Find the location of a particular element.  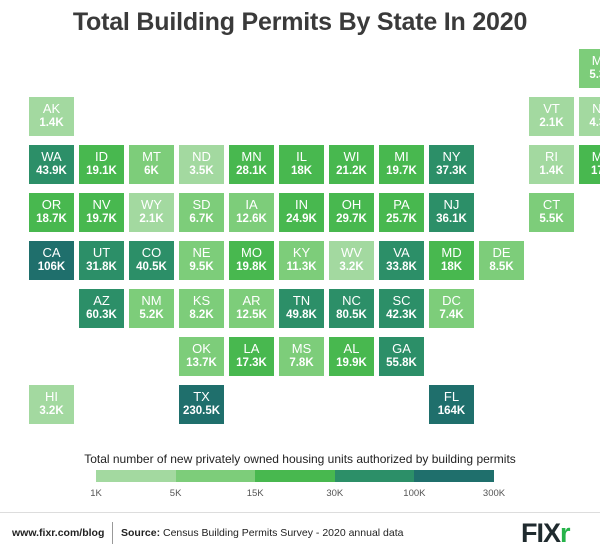

legend-tick-label: 5K is located at coordinates (175, 493).